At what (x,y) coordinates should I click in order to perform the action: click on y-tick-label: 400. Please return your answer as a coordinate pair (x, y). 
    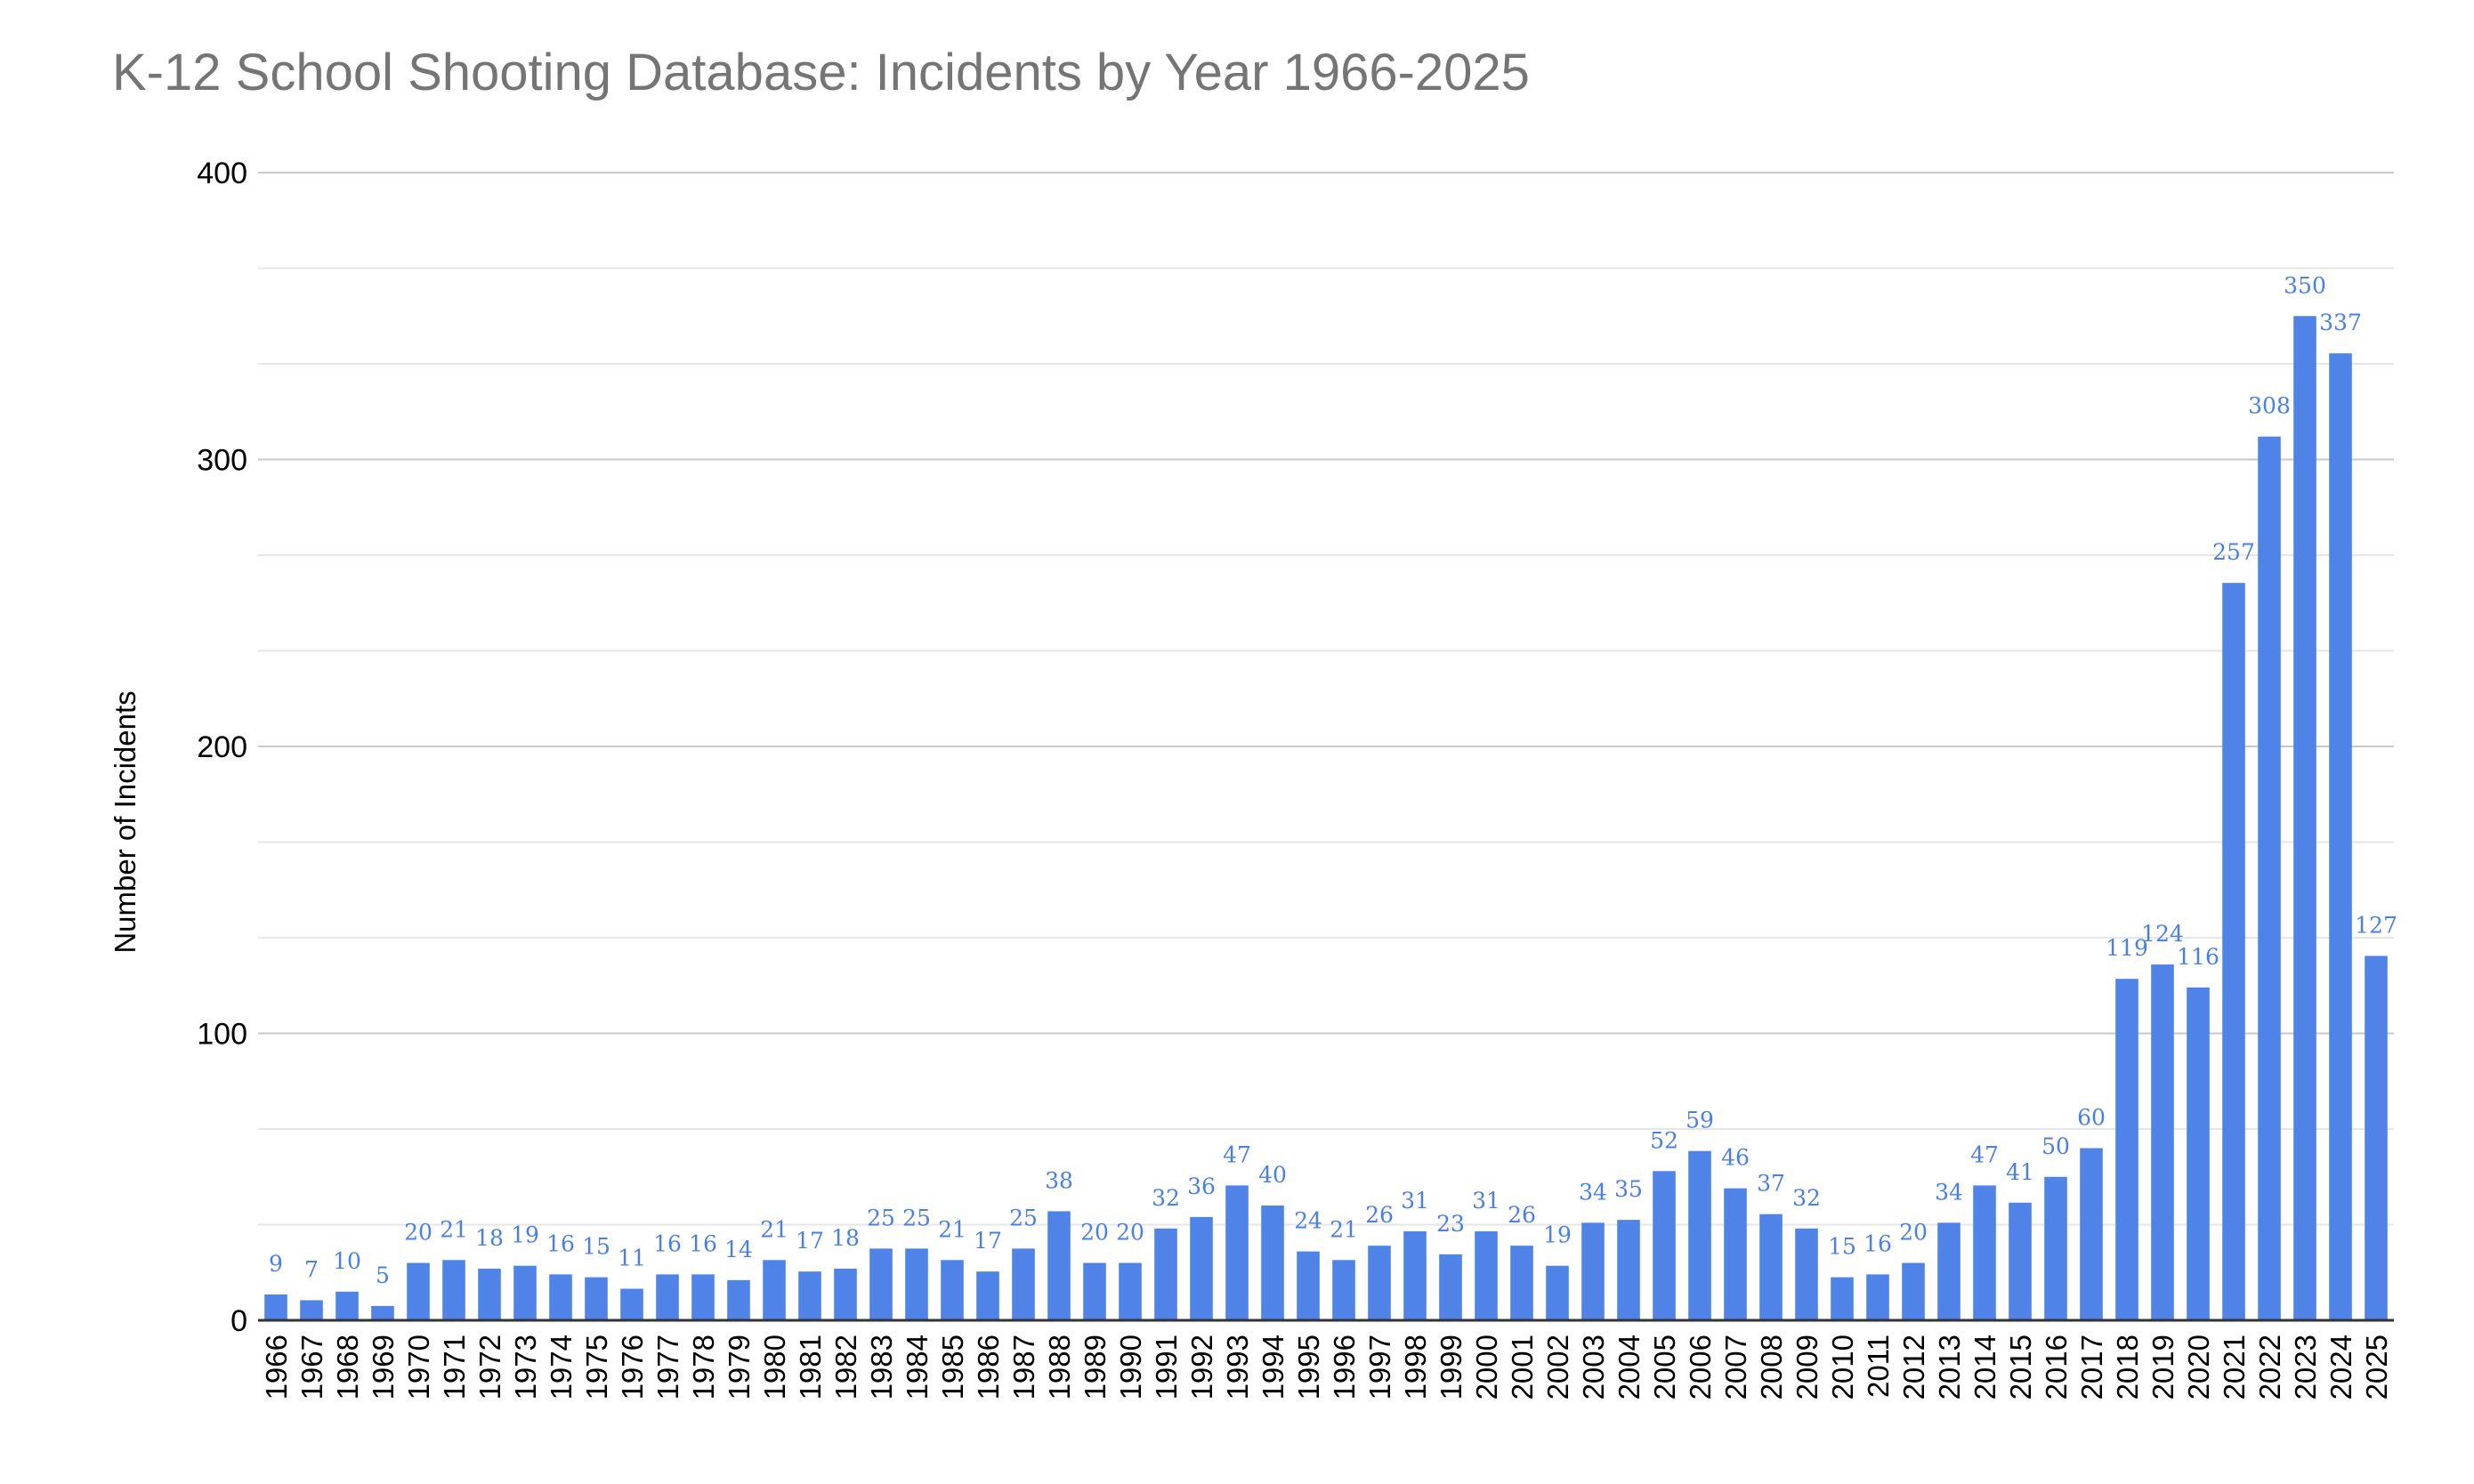
    Looking at the image, I should click on (222, 173).